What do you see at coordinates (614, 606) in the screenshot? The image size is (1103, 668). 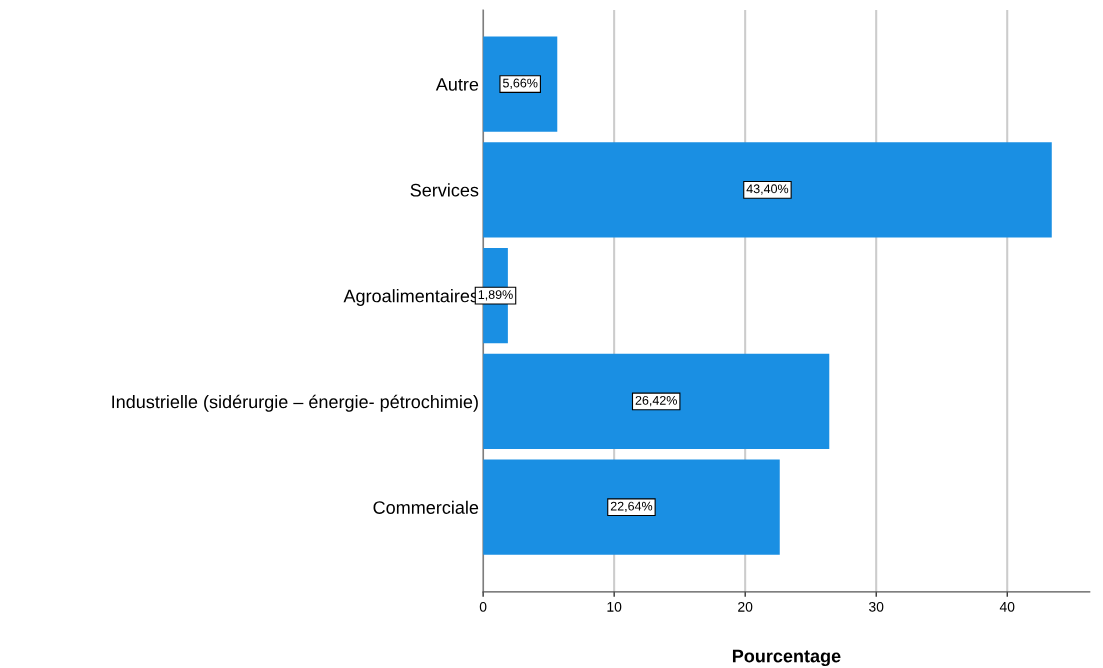 I see `x-tick-label: 10` at bounding box center [614, 606].